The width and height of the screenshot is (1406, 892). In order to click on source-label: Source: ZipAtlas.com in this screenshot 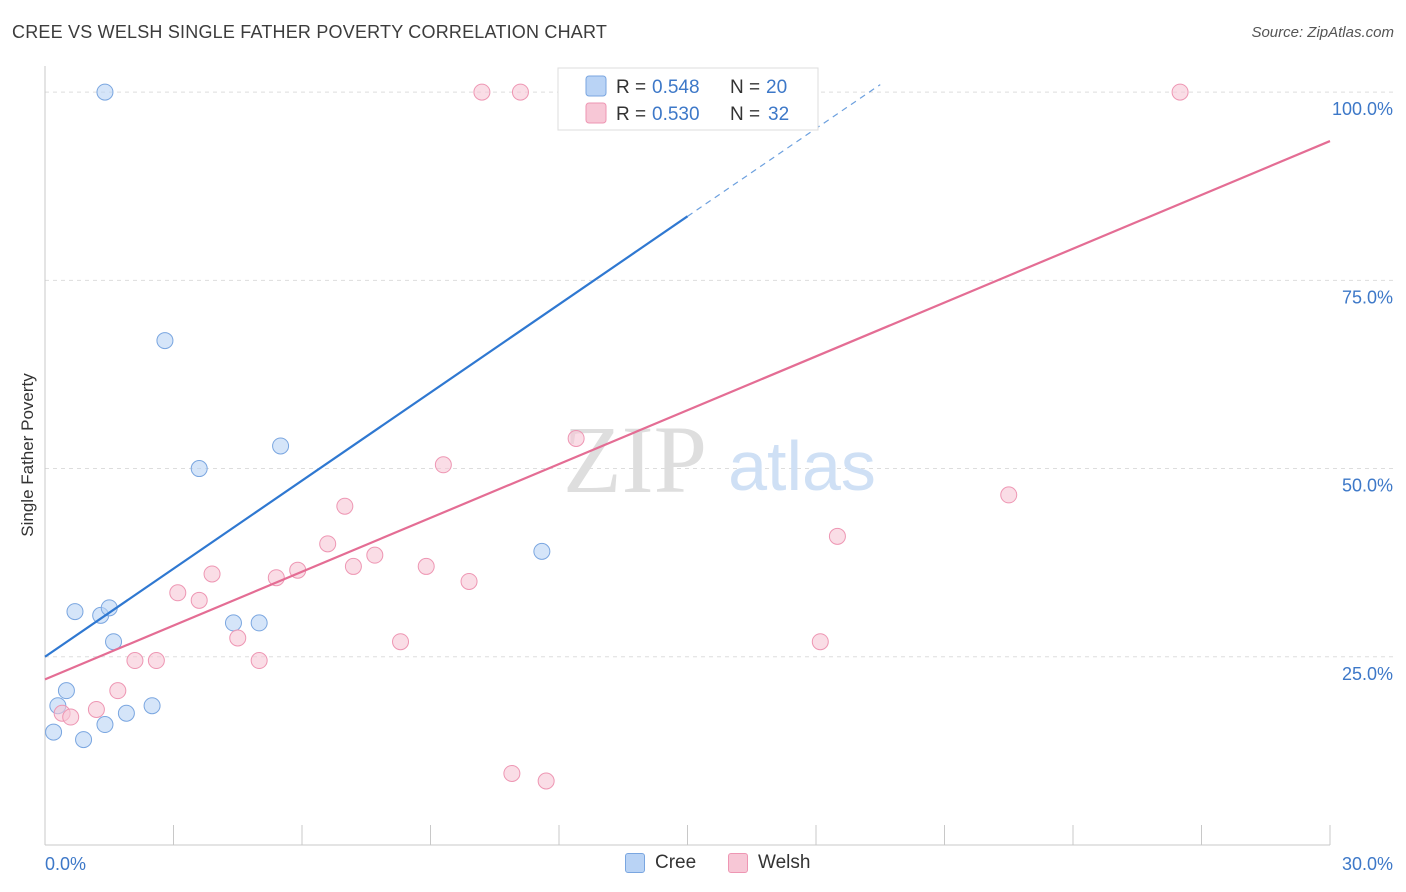, I will do `click(1322, 32)`.